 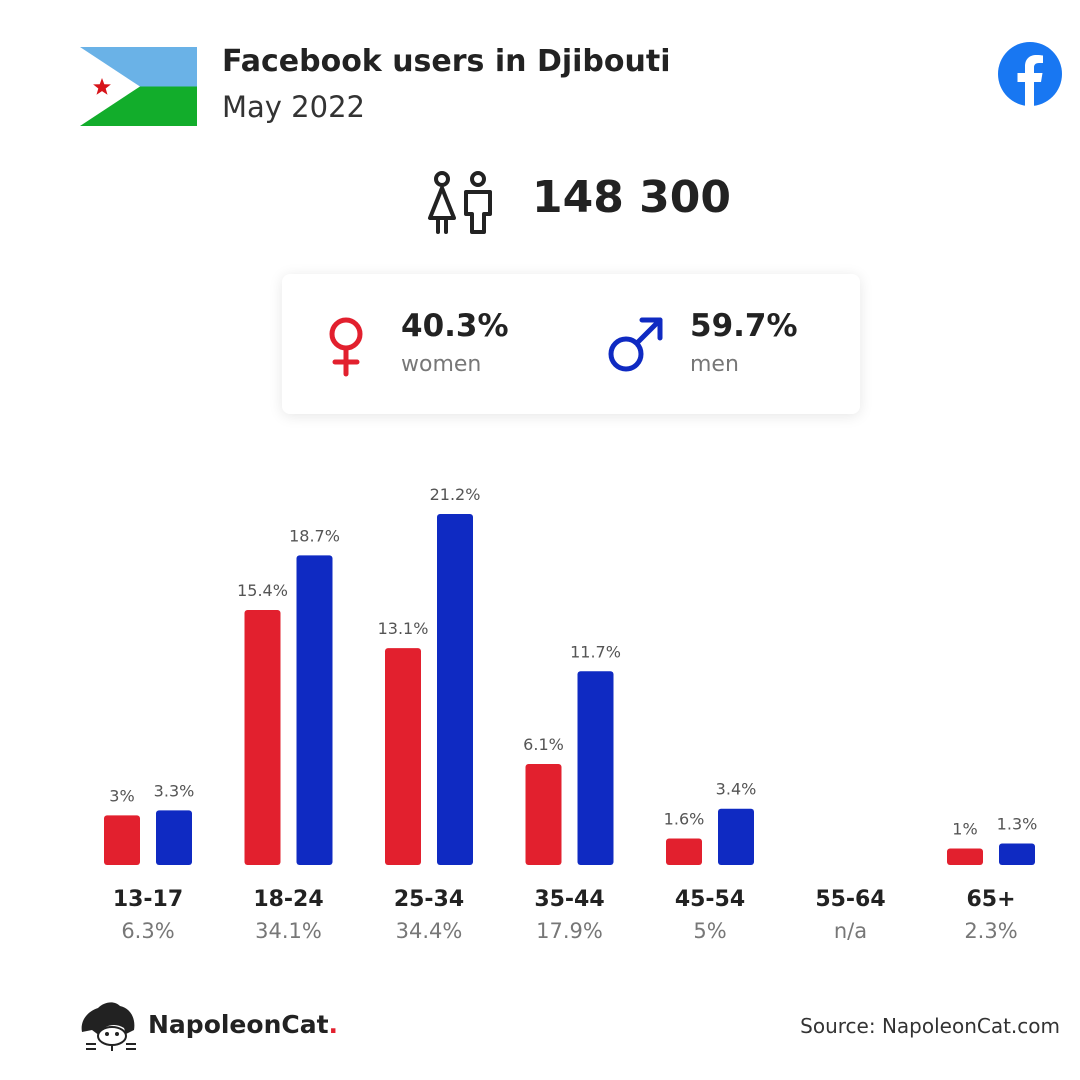 What do you see at coordinates (238, 1024) in the screenshot?
I see `brand-text: NapoleonCat` at bounding box center [238, 1024].